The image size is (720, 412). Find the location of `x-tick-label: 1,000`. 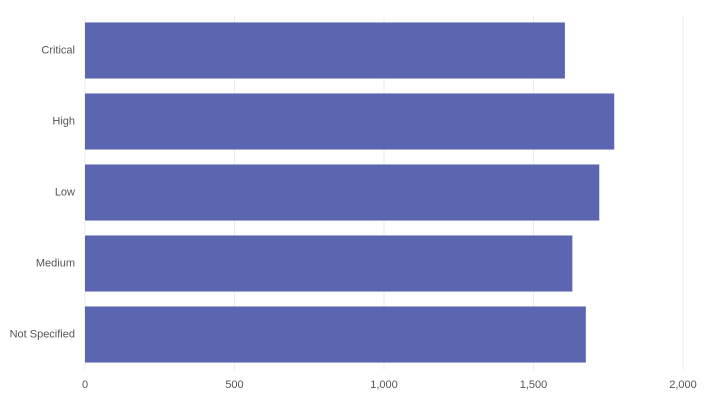

x-tick-label: 1,000 is located at coordinates (384, 385).